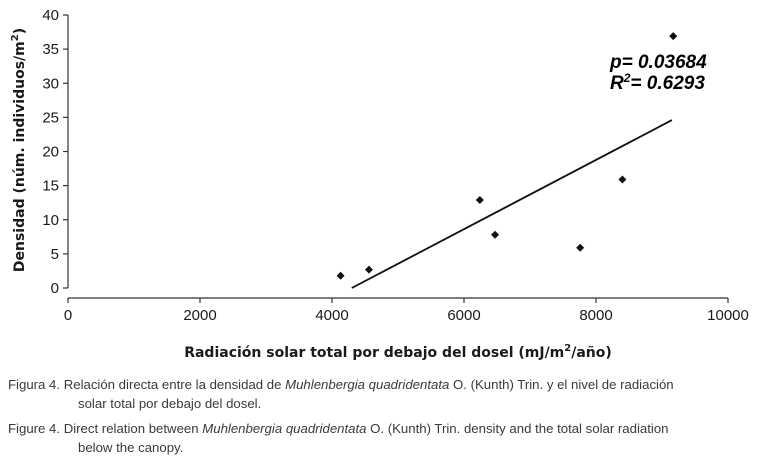 The width and height of the screenshot is (770, 473). I want to click on p-value-annotation: p= 0.03684, so click(658, 62).